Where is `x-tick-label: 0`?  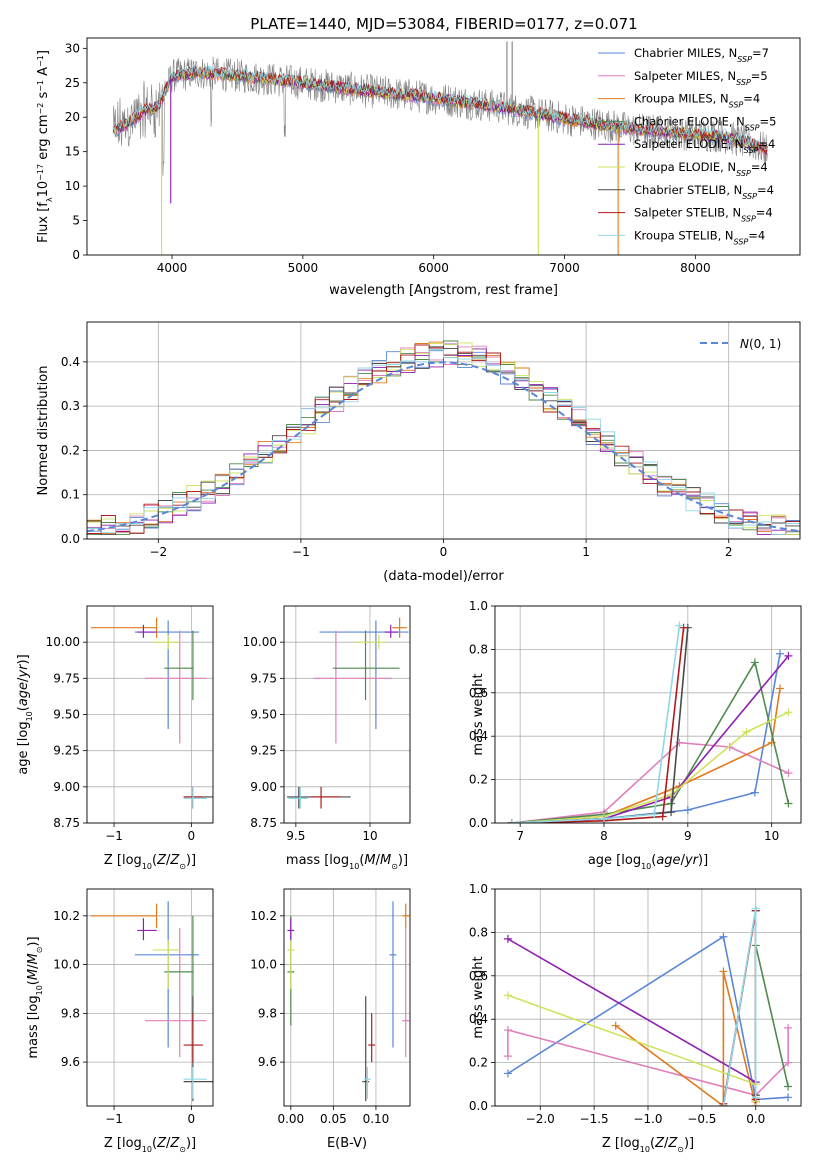
x-tick-label: 0 is located at coordinates (192, 1119).